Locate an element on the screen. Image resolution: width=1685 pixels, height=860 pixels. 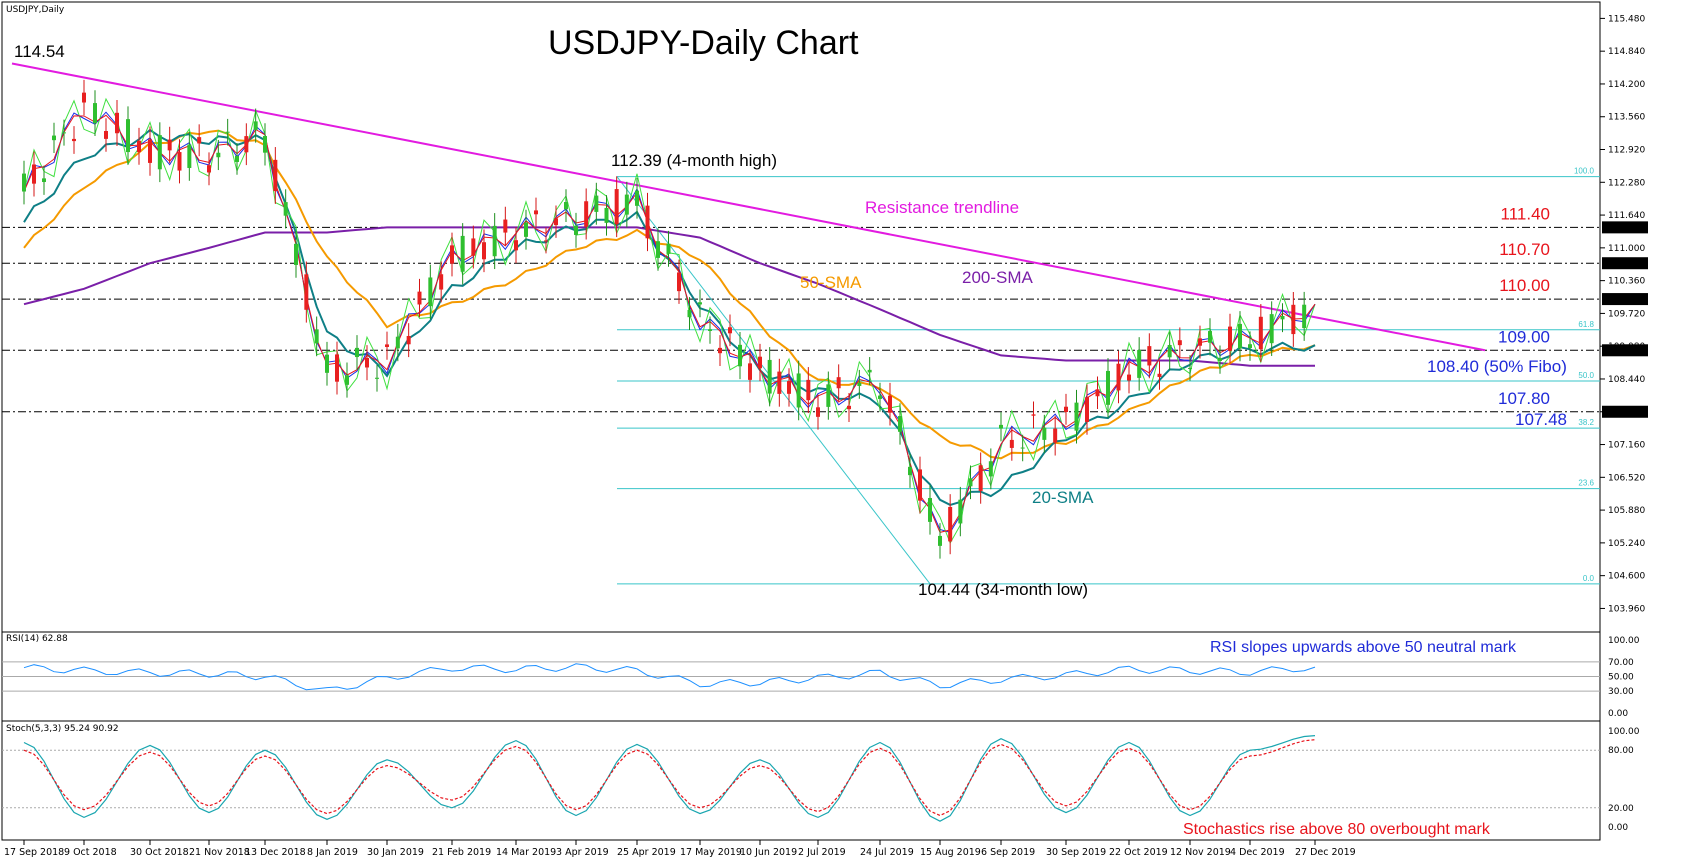
level-label: 111.40 is located at coordinates (1525, 213).